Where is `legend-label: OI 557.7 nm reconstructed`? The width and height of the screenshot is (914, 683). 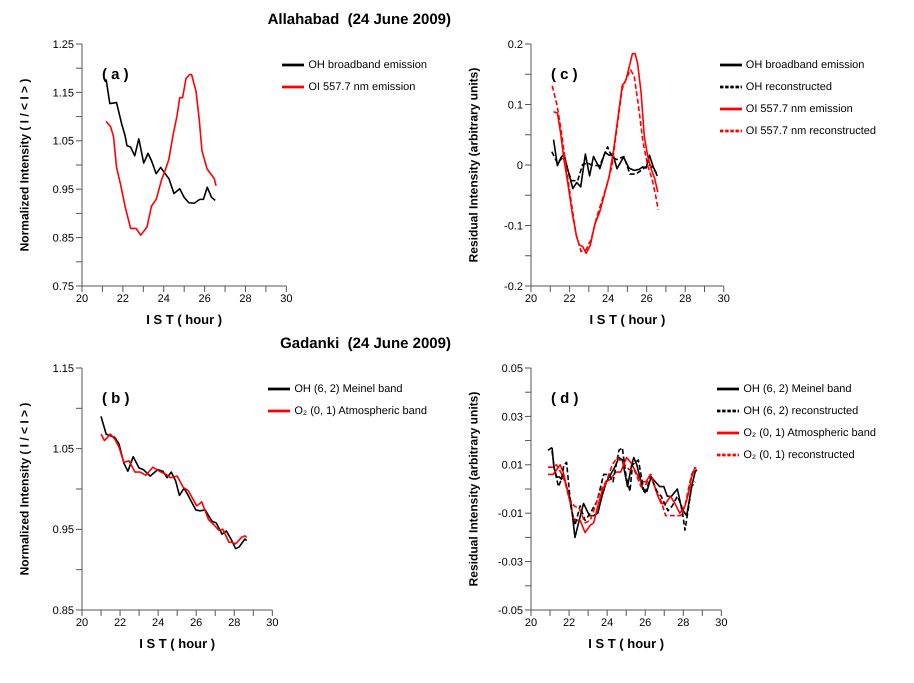 legend-label: OI 557.7 nm reconstructed is located at coordinates (811, 130).